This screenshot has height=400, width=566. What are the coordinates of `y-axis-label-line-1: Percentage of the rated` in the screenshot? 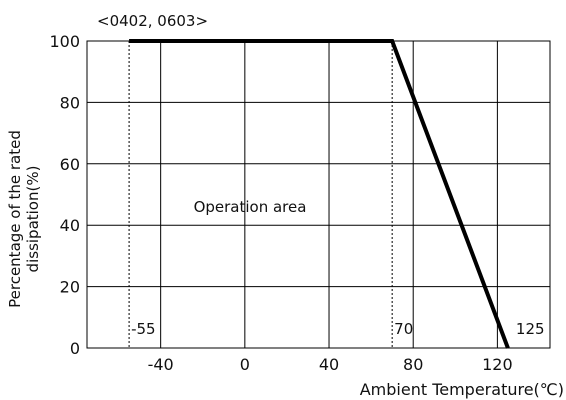 It's located at (15, 219).